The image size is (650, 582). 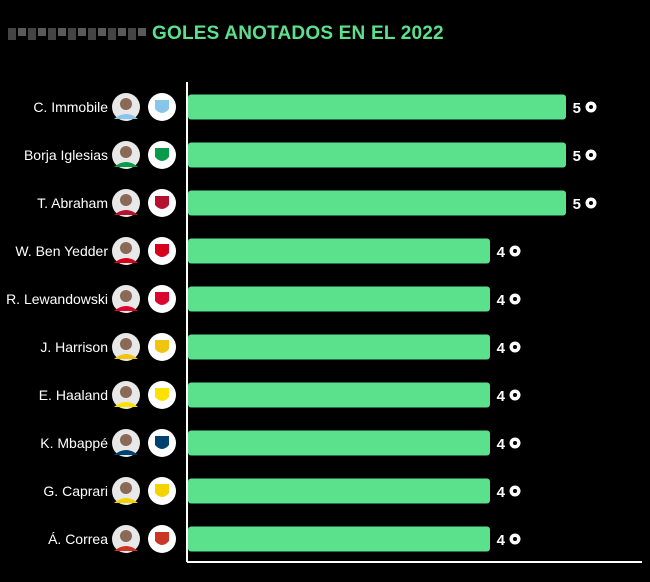 I want to click on lazio-crest-icon, so click(x=162, y=107).